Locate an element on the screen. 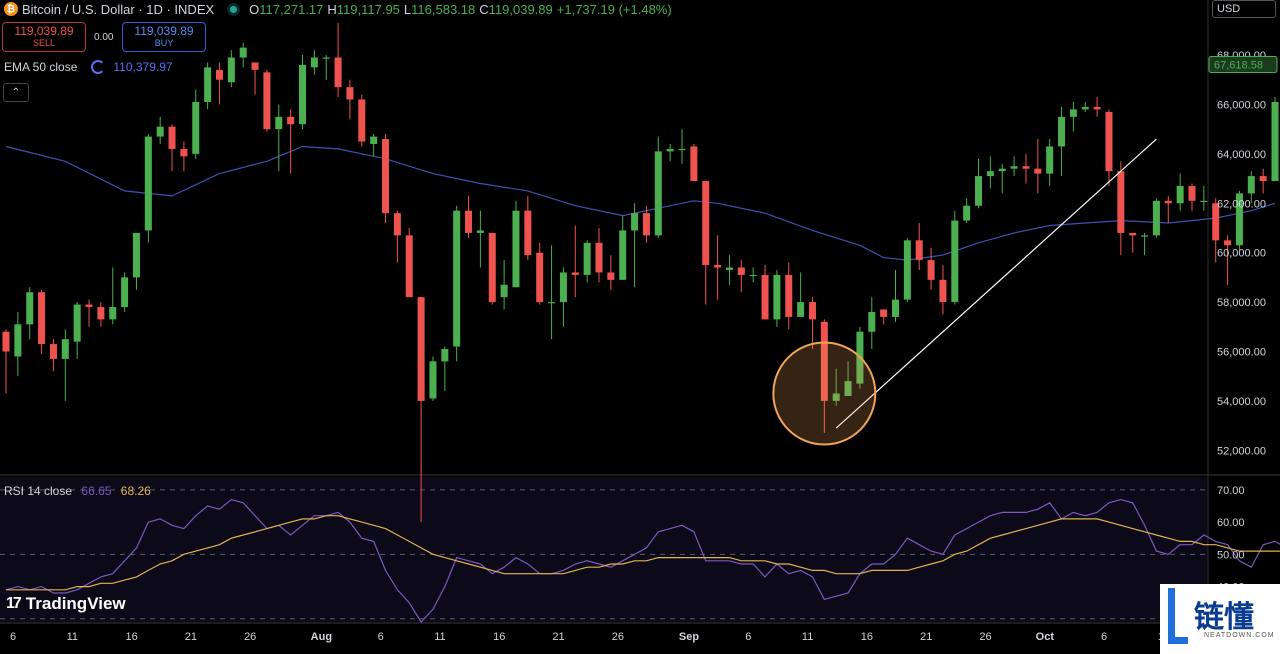 This screenshot has width=1280, height=654. collapse-legend-button: ⌃ is located at coordinates (16, 92).